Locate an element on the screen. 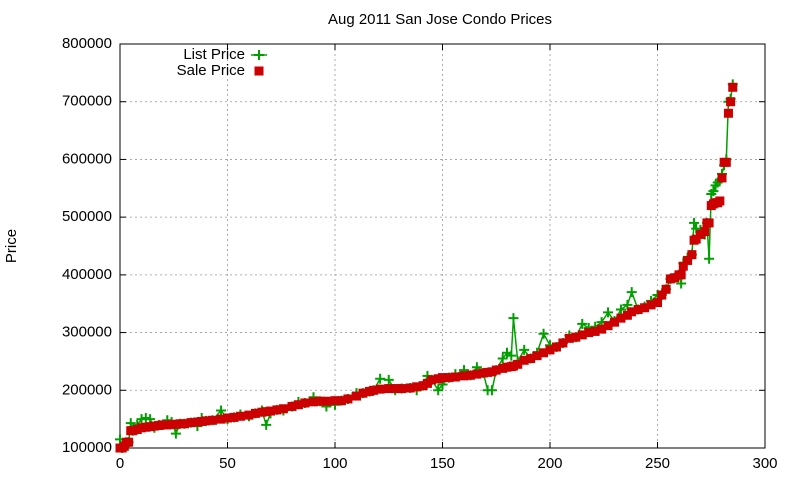 This screenshot has width=800, height=480. x-tick-label: 300 is located at coordinates (764, 463).